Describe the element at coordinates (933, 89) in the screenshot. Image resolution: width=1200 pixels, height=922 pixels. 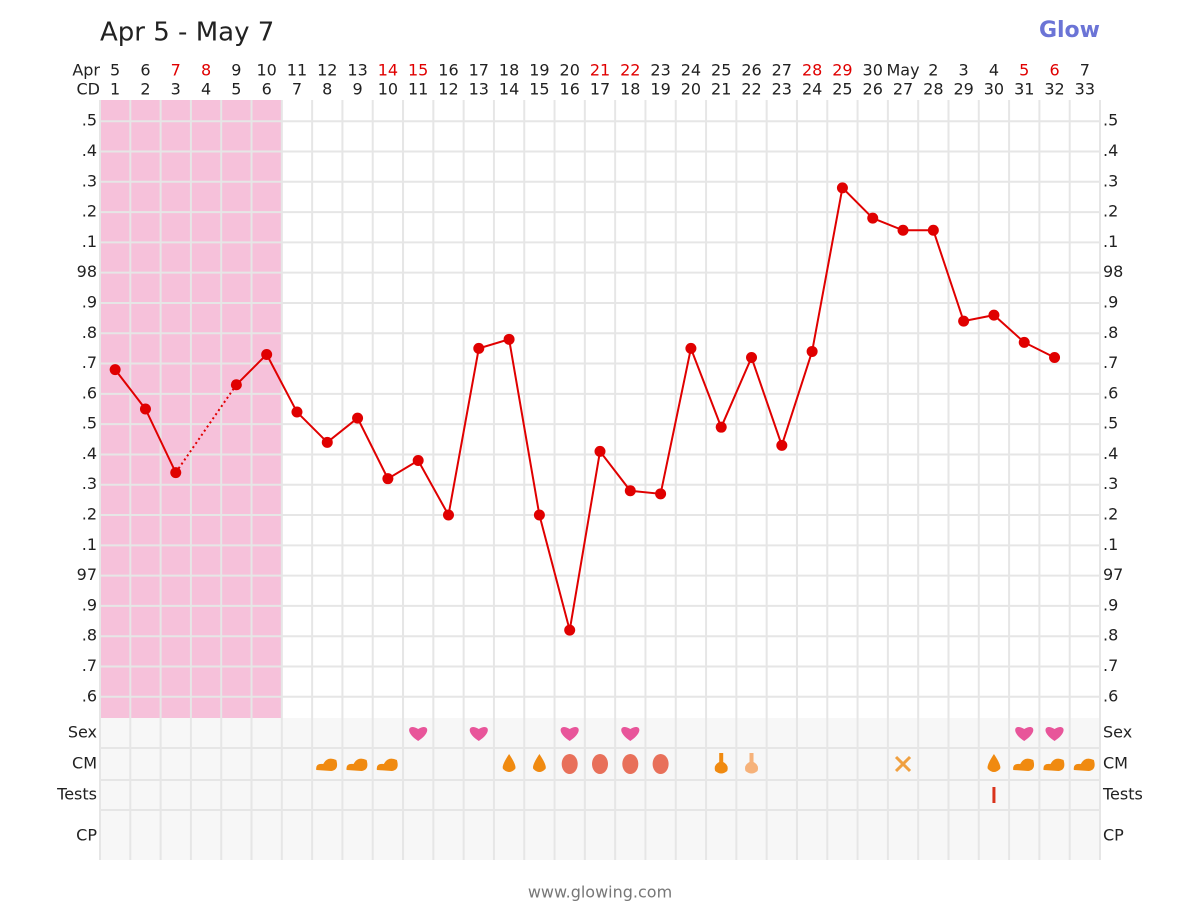
I see `cycle-day-label: 28` at that location.